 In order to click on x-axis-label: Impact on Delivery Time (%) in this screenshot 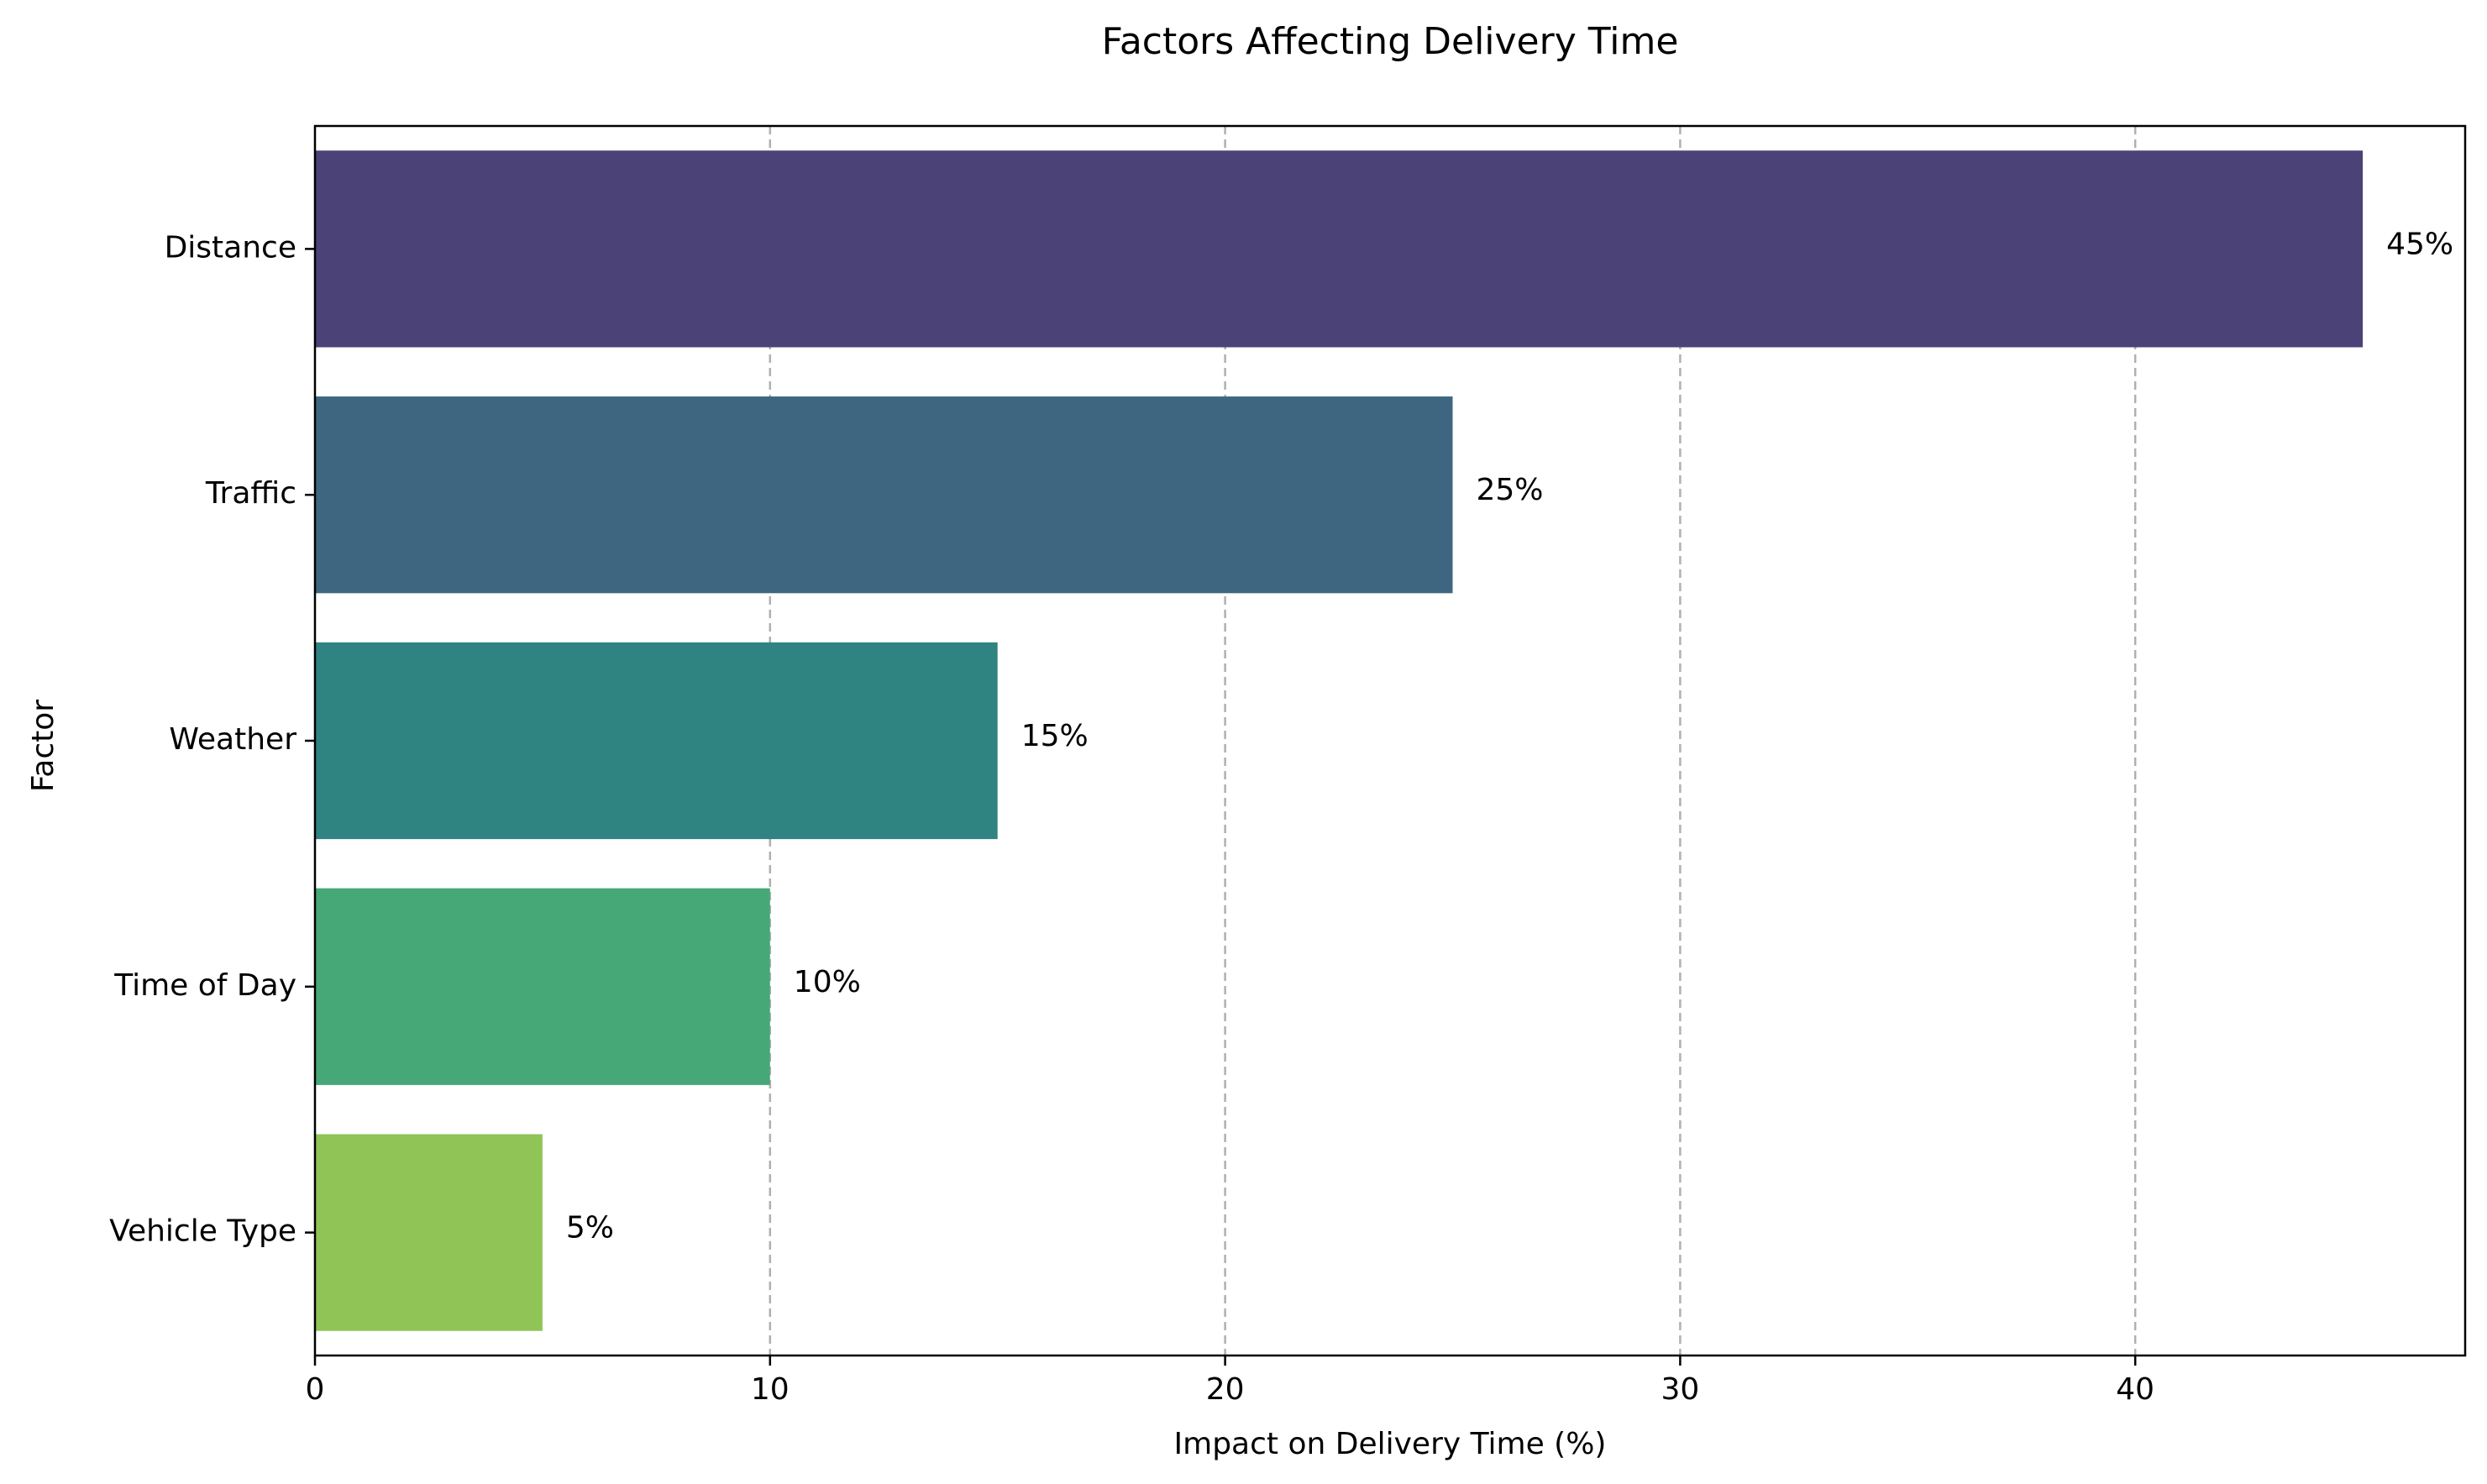, I will do `click(1390, 1444)`.